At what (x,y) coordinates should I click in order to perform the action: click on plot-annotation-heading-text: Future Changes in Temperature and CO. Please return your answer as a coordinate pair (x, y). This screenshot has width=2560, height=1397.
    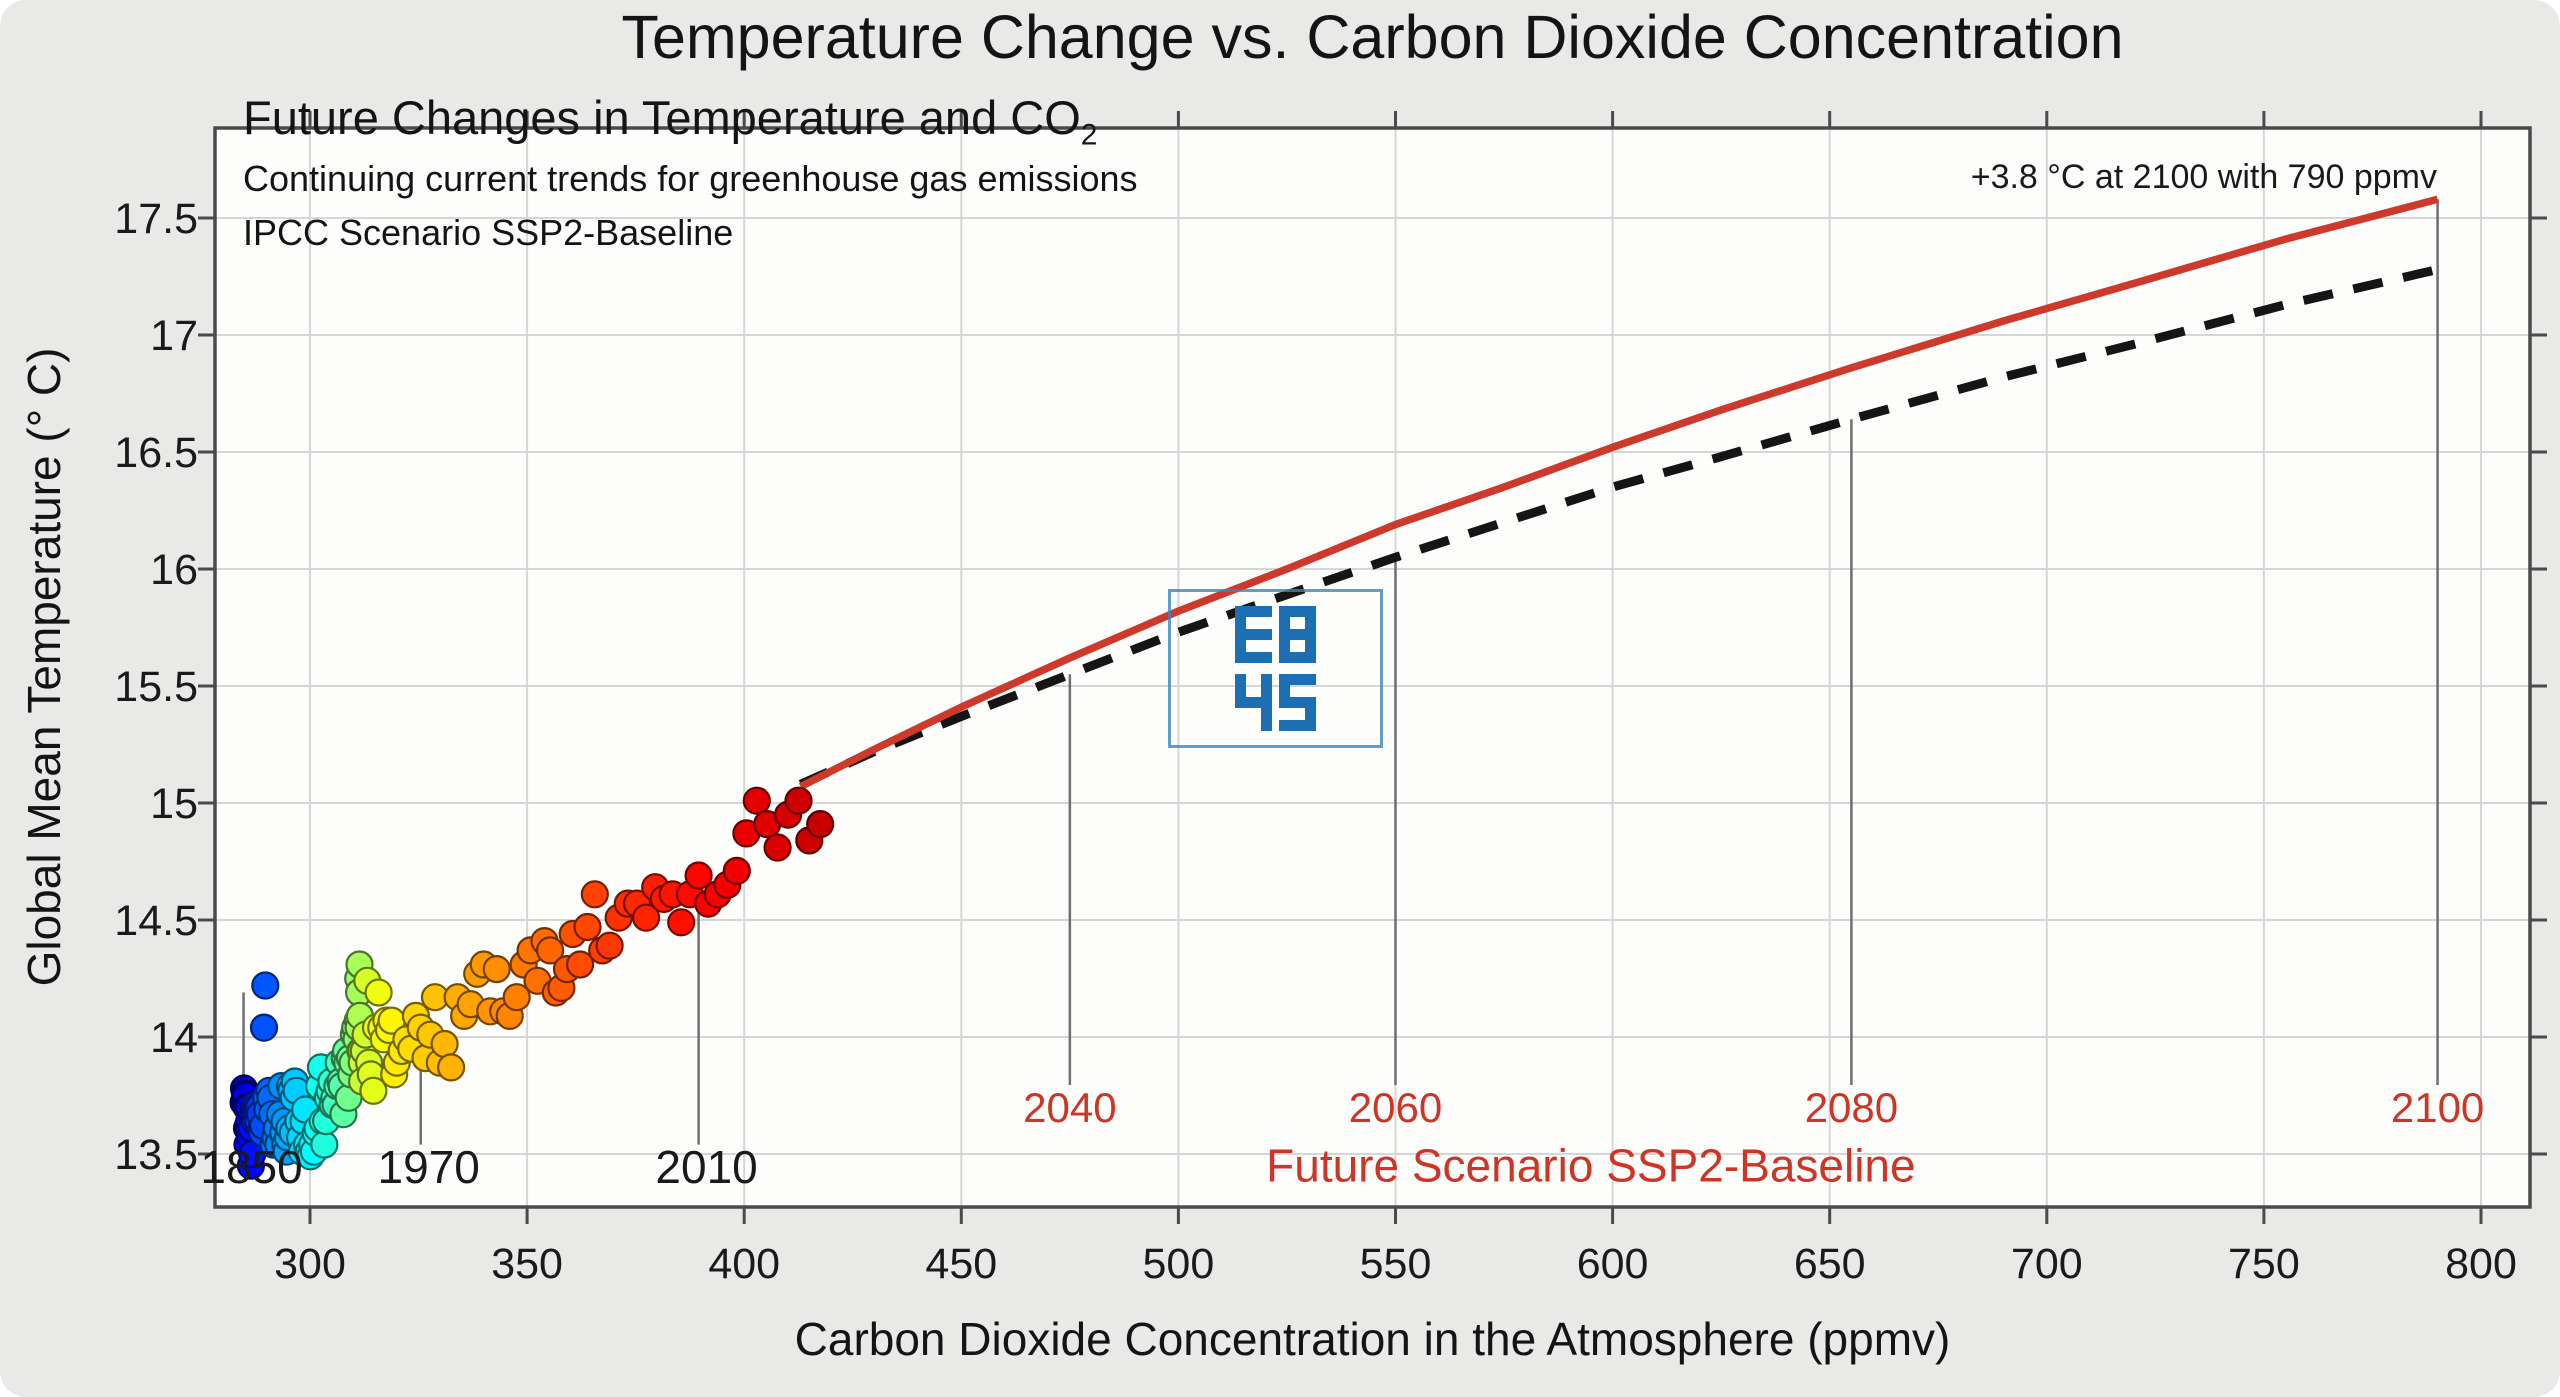
    Looking at the image, I should click on (662, 117).